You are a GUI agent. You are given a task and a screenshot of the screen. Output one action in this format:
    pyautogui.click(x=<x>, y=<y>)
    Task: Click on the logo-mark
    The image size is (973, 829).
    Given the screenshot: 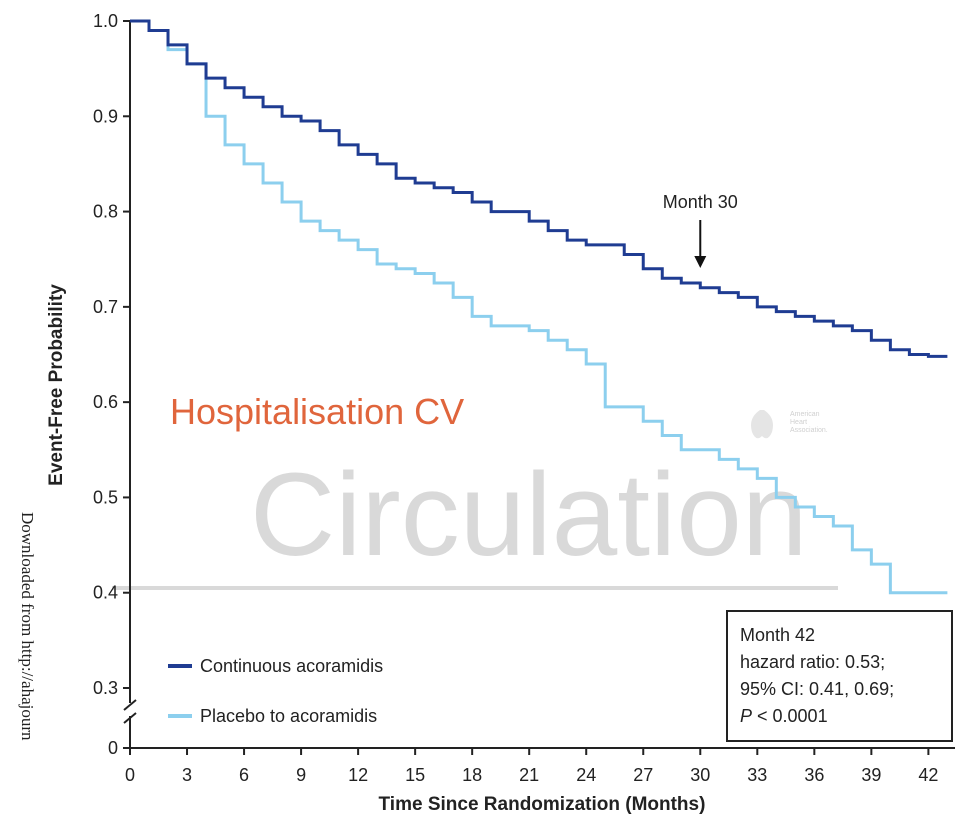 What is the action you would take?
    pyautogui.click(x=762, y=424)
    